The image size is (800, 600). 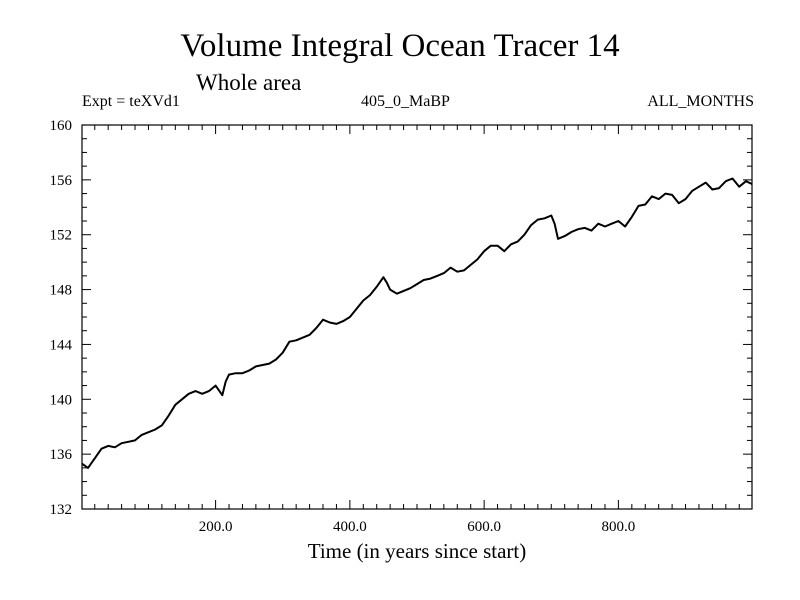 What do you see at coordinates (350, 527) in the screenshot?
I see `x-tick-label: 400.0` at bounding box center [350, 527].